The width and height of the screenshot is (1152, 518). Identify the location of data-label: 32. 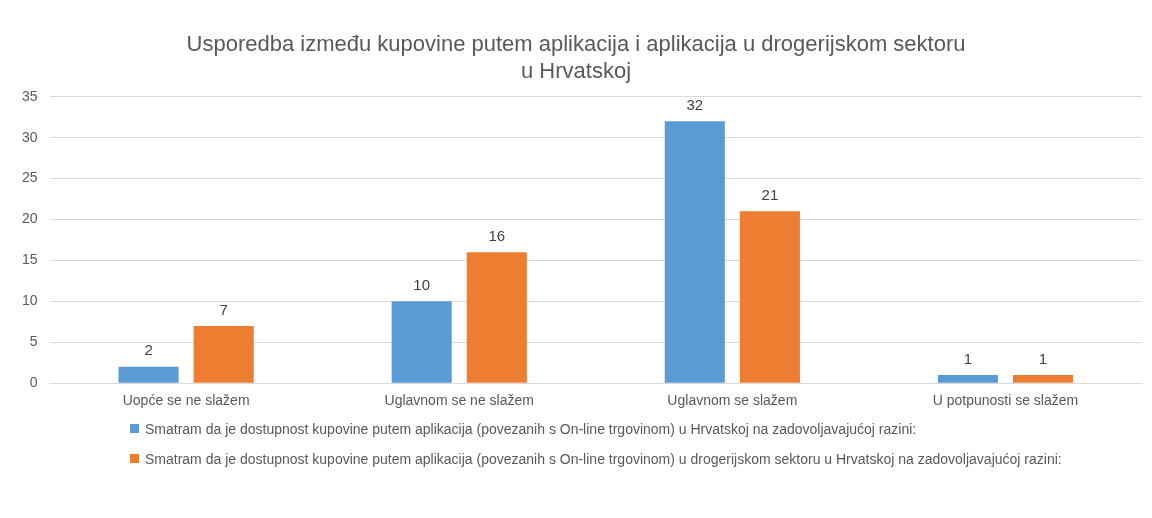
(695, 104).